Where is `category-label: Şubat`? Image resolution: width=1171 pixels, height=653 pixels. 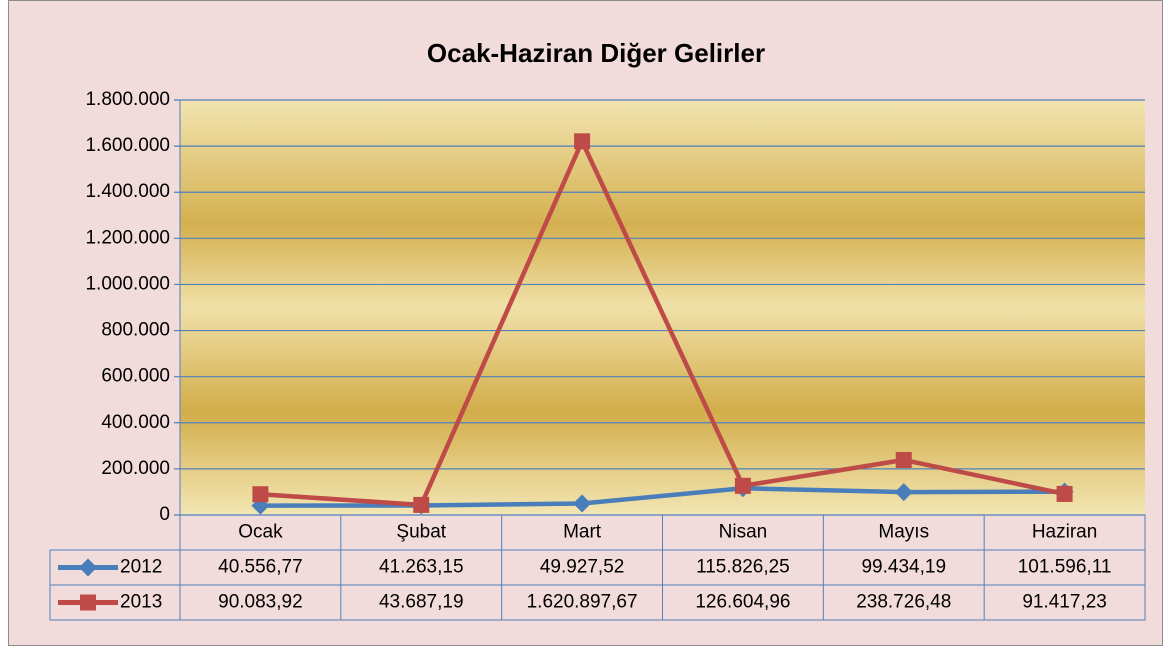 category-label: Şubat is located at coordinates (421, 532).